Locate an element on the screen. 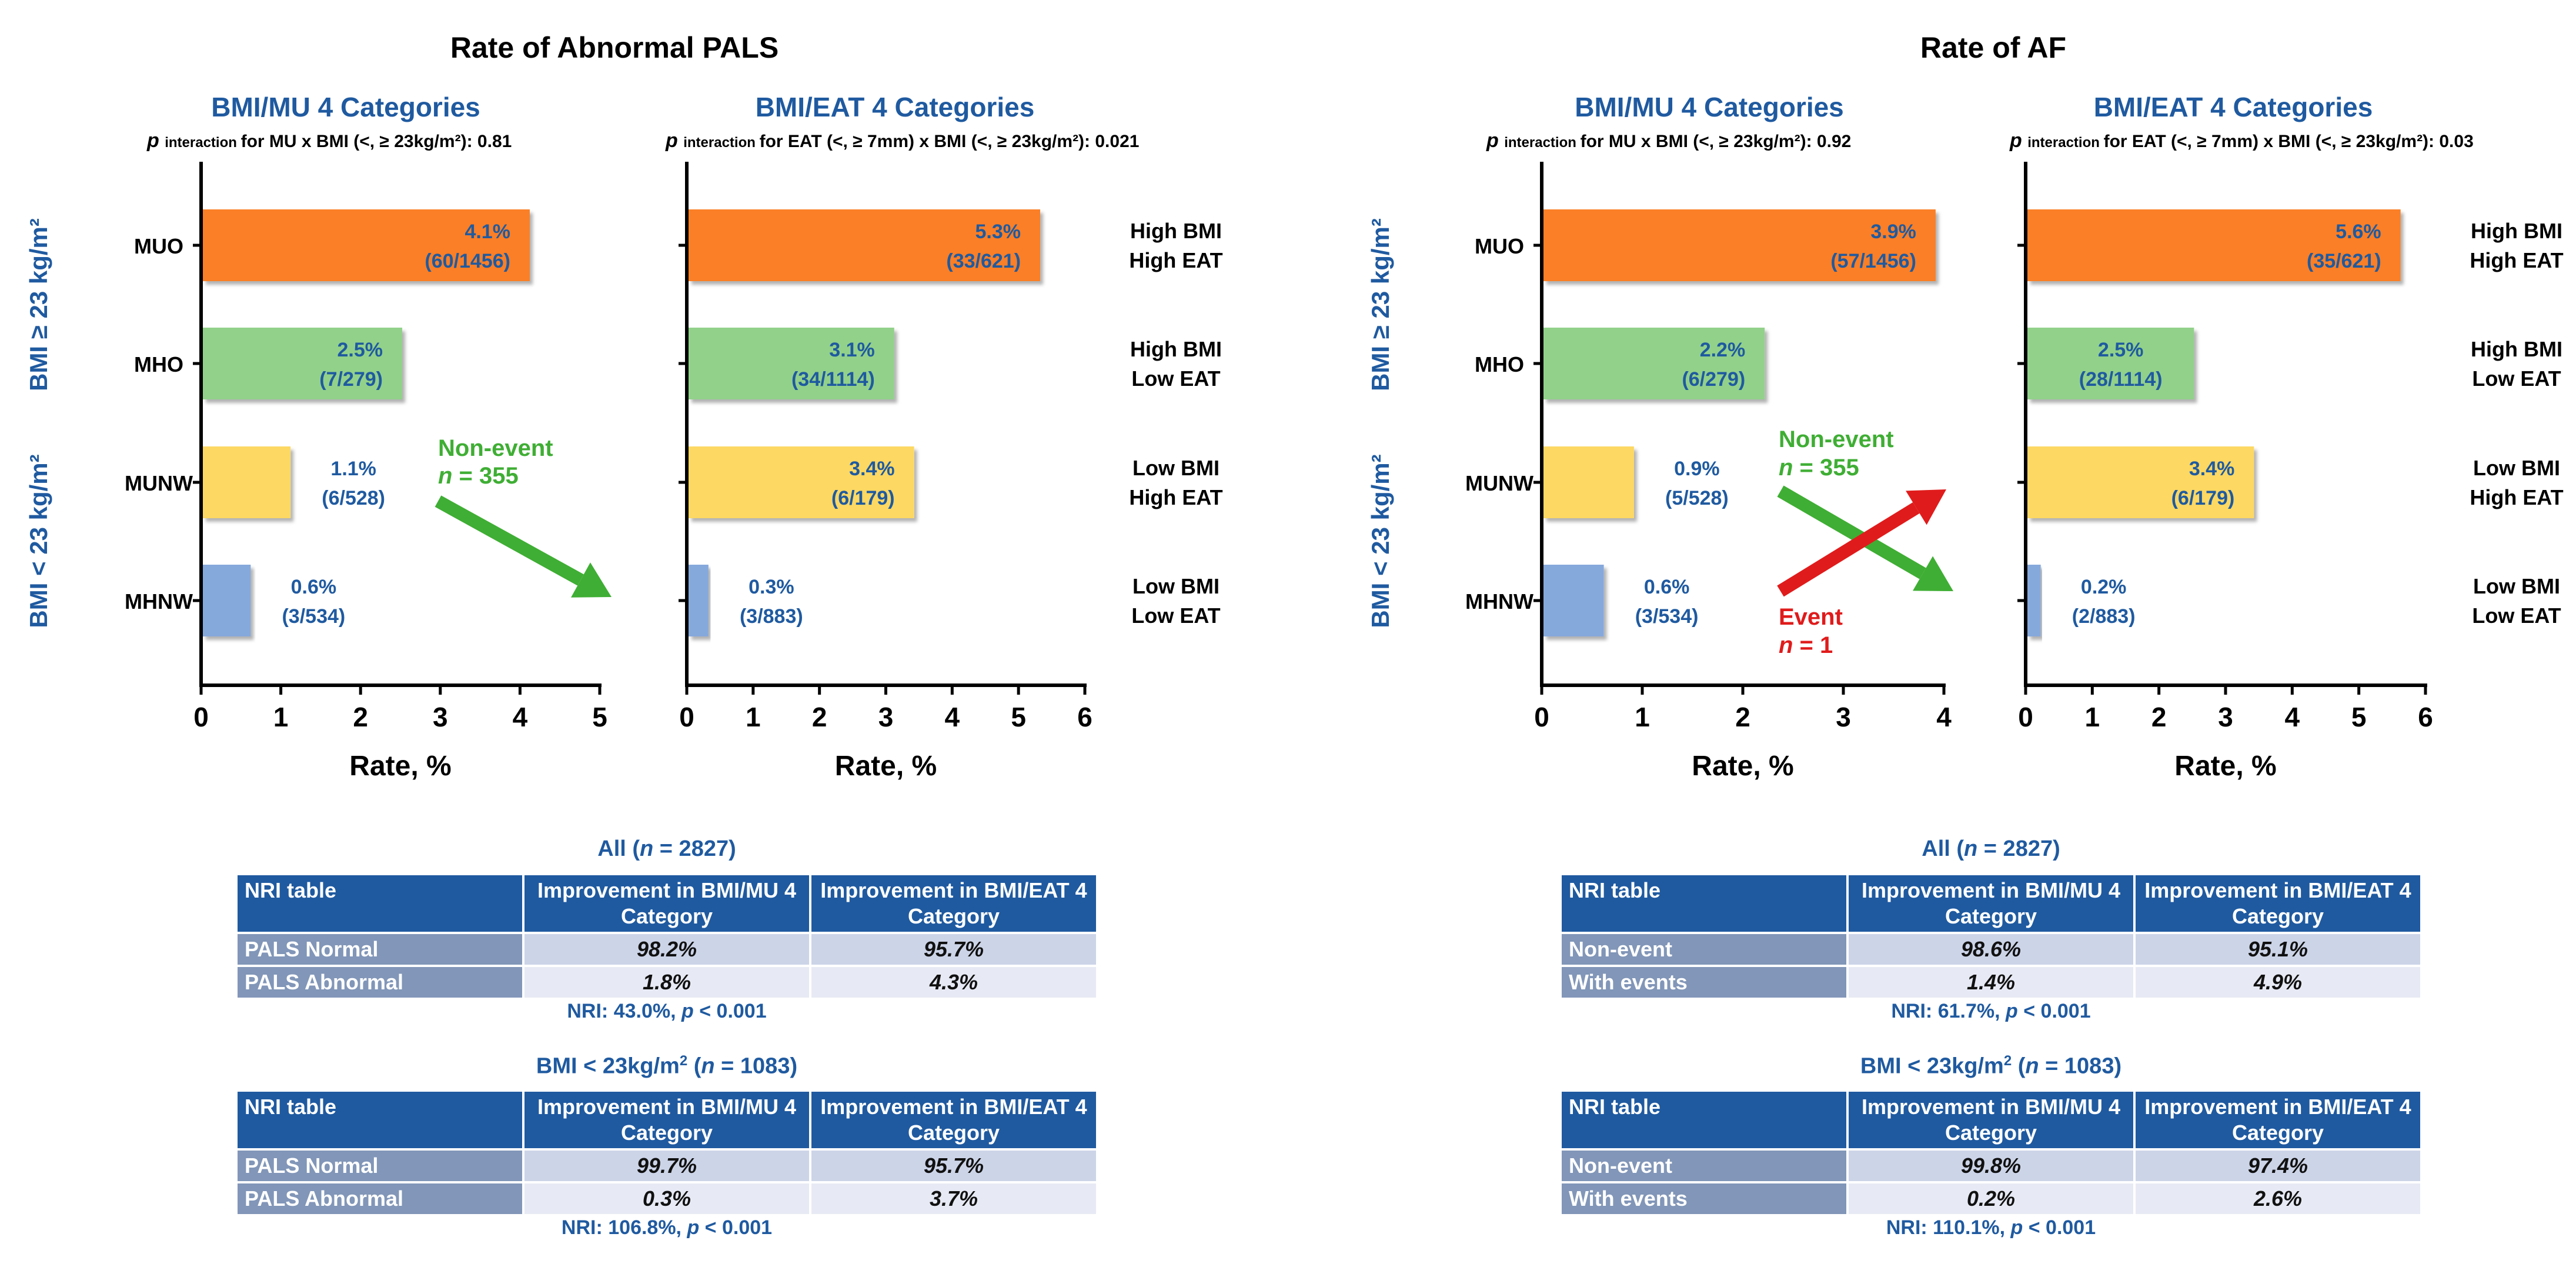  x-tick-label: 0 is located at coordinates (201, 717).